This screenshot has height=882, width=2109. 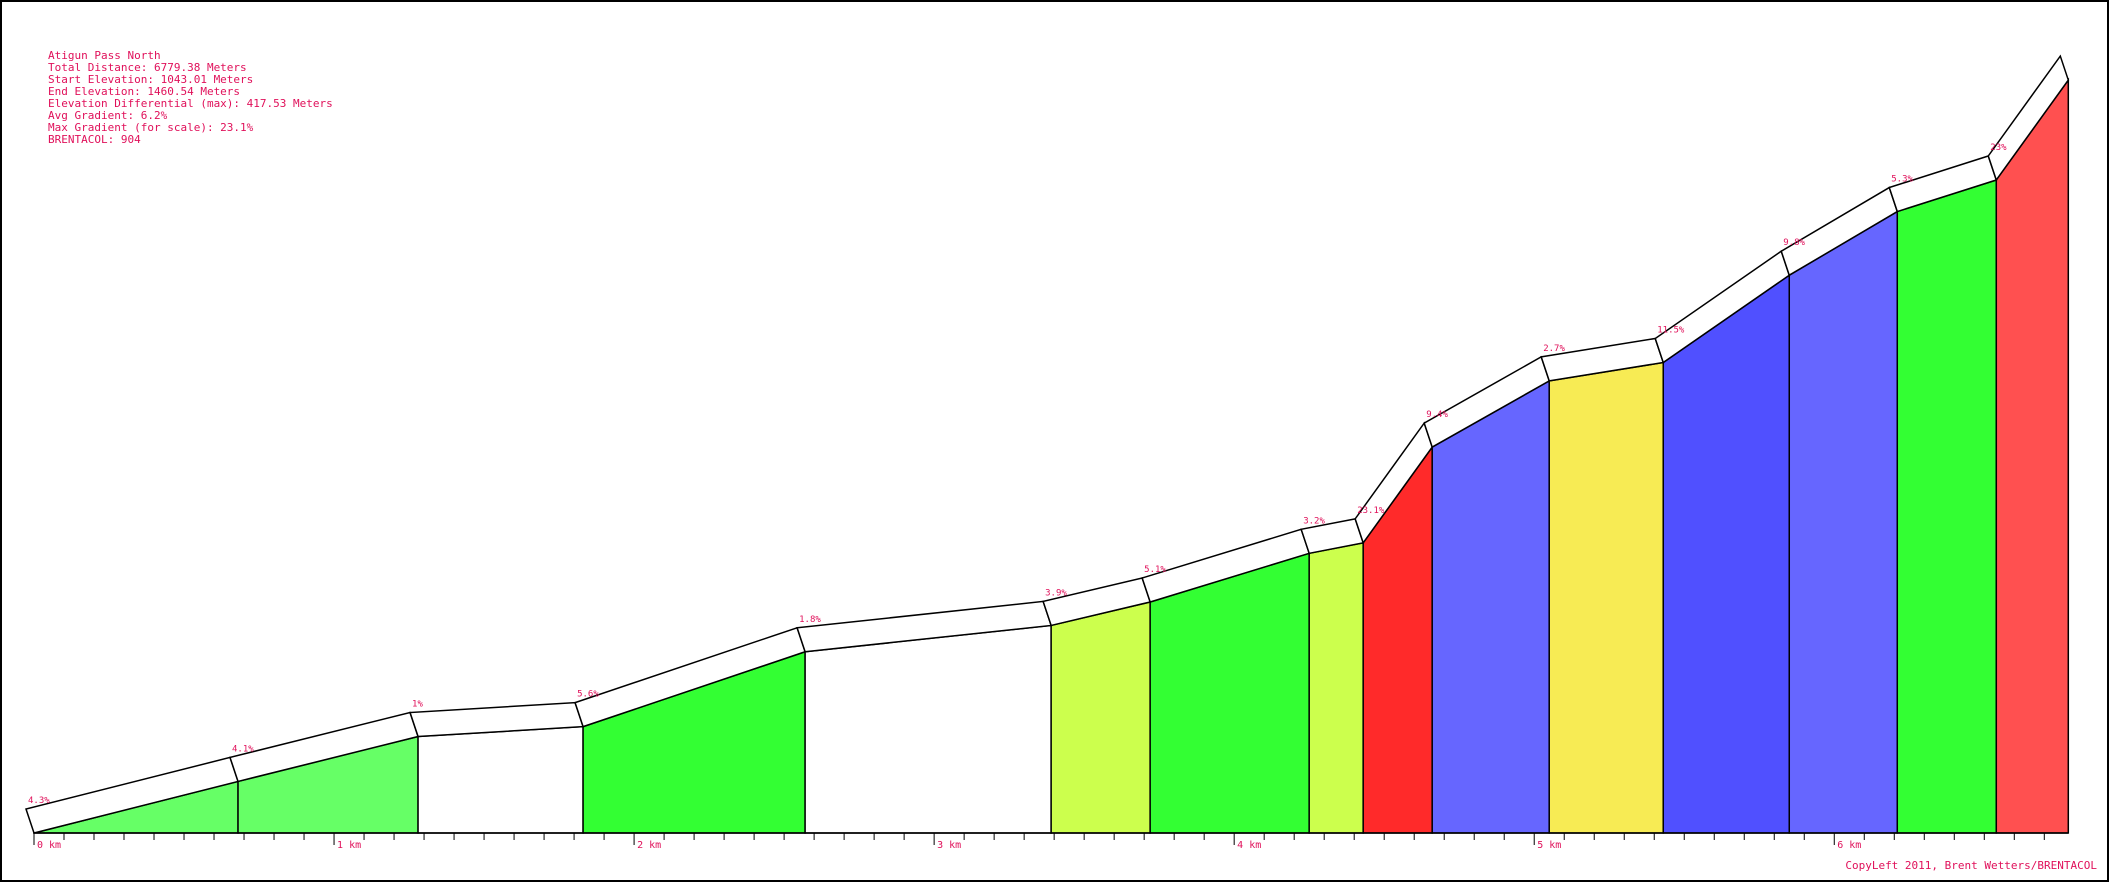 I want to click on info-title: Atigun Pass North, so click(x=104, y=55).